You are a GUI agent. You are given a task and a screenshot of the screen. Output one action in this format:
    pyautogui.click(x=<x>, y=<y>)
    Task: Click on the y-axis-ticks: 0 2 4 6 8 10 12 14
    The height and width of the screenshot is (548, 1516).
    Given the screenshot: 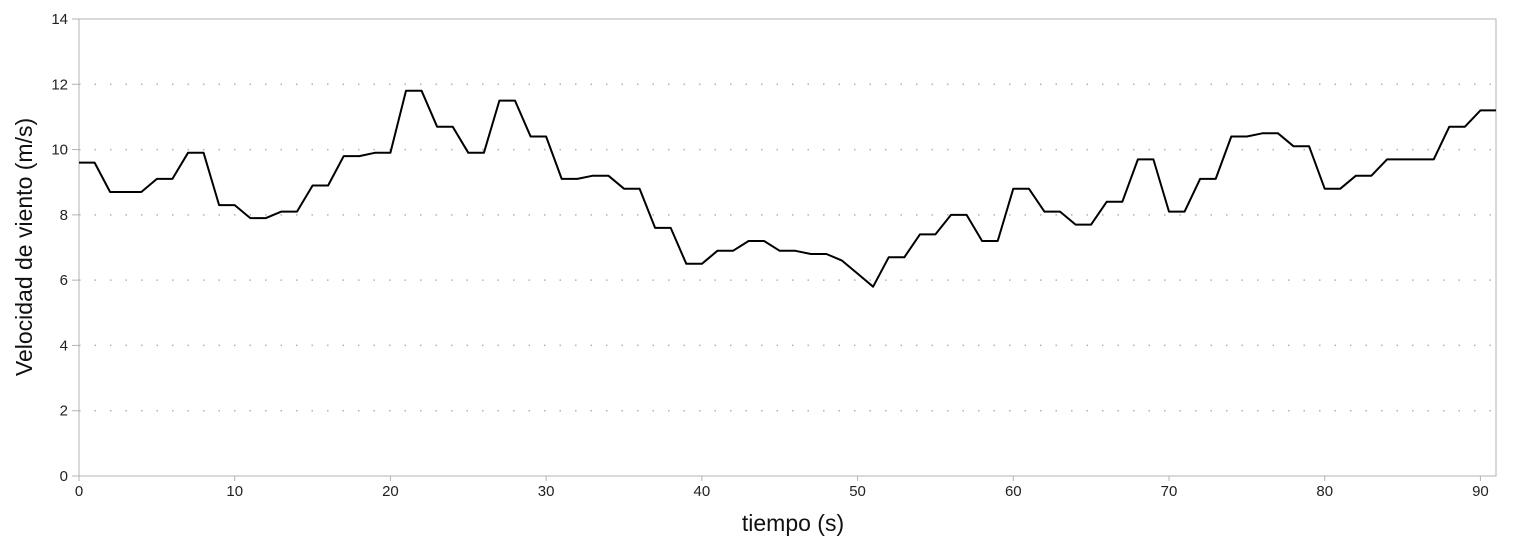 What is the action you would take?
    pyautogui.click(x=65, y=248)
    